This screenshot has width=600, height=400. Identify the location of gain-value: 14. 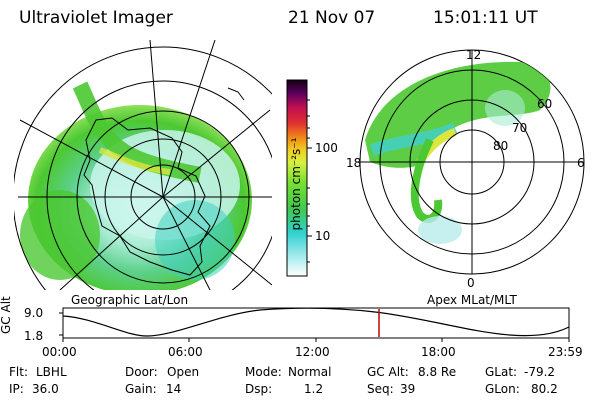
(174, 389).